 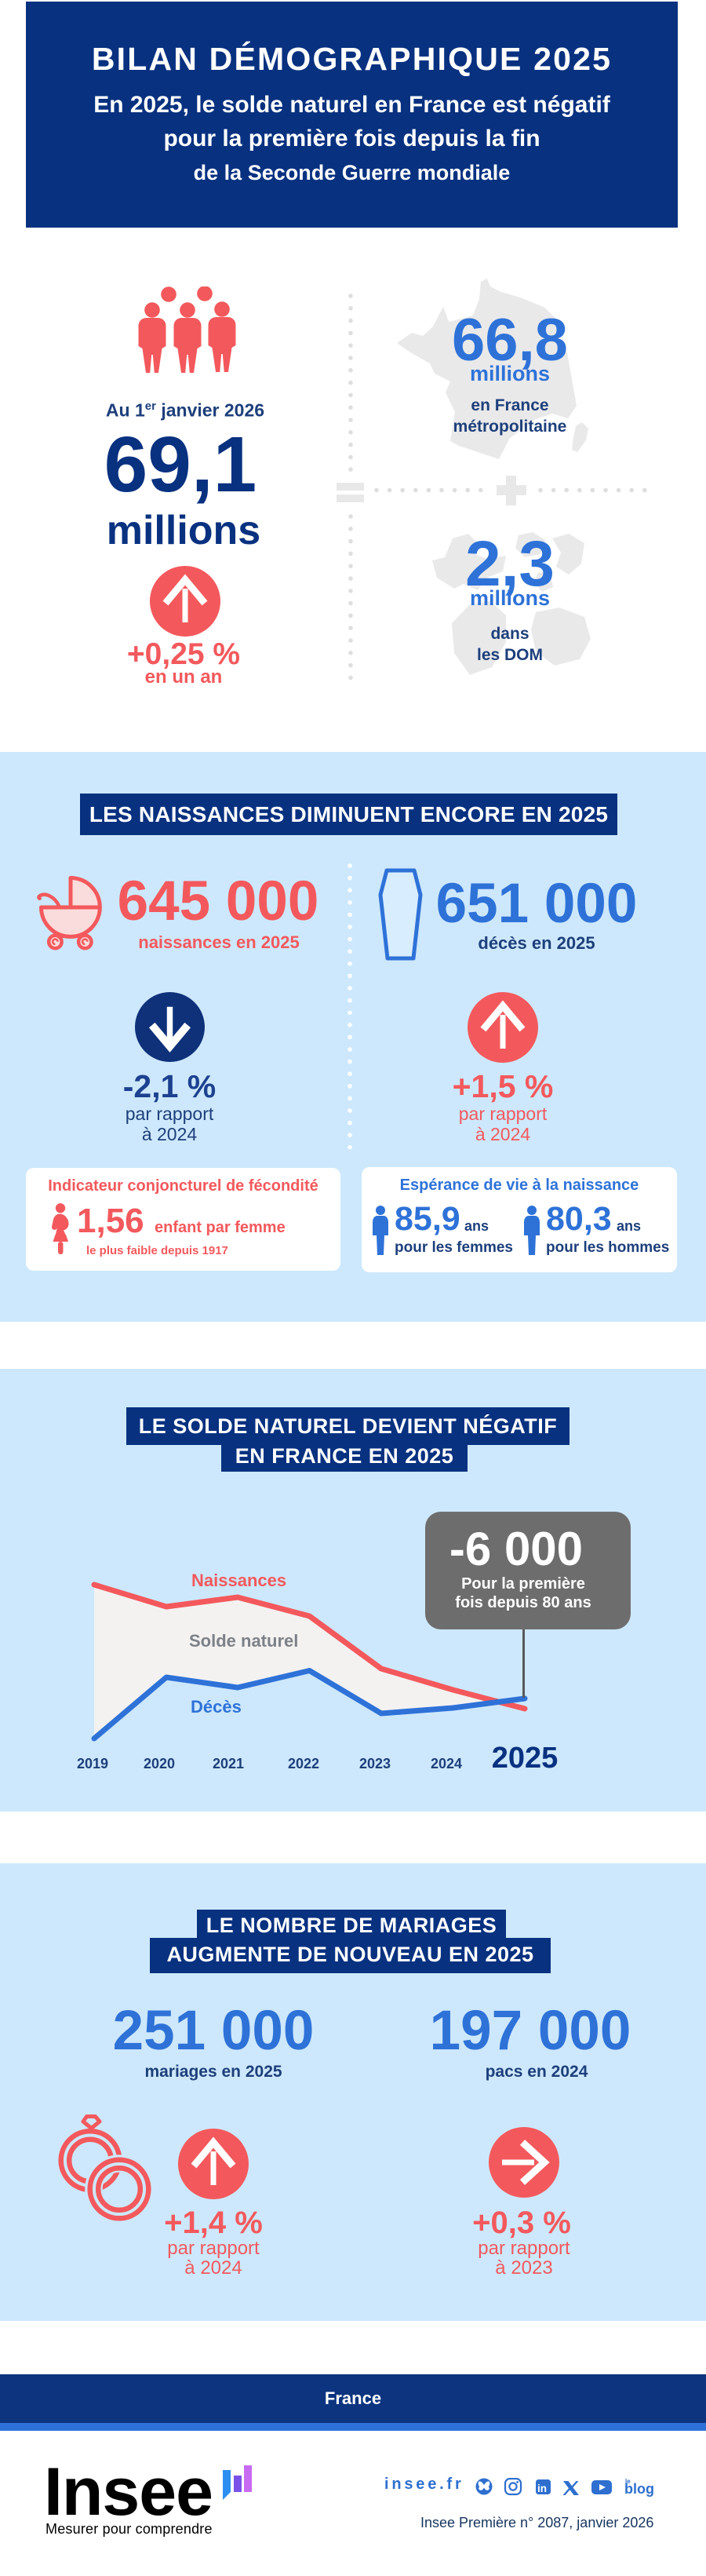 What do you see at coordinates (639, 2489) in the screenshot?
I see `svg-text: blog` at bounding box center [639, 2489].